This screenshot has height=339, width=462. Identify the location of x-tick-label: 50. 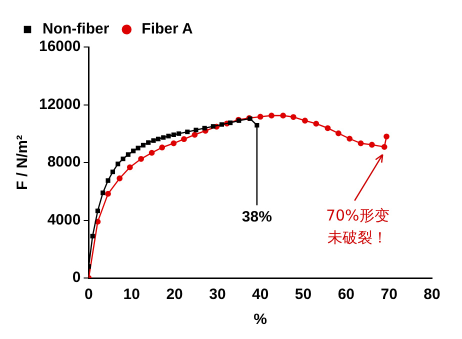
(303, 295).